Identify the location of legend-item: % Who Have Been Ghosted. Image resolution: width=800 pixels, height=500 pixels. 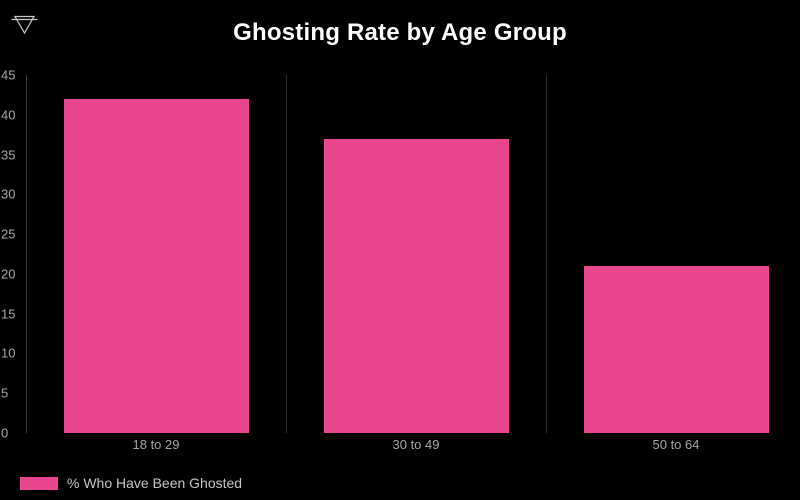
(131, 483).